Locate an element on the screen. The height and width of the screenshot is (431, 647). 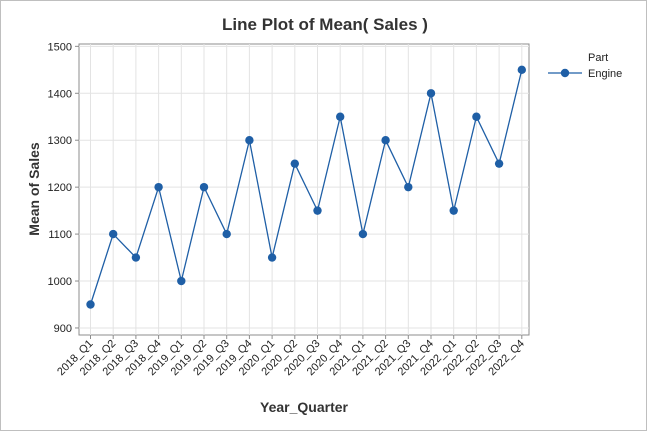
y-tick-label: 1300 is located at coordinates (60, 141).